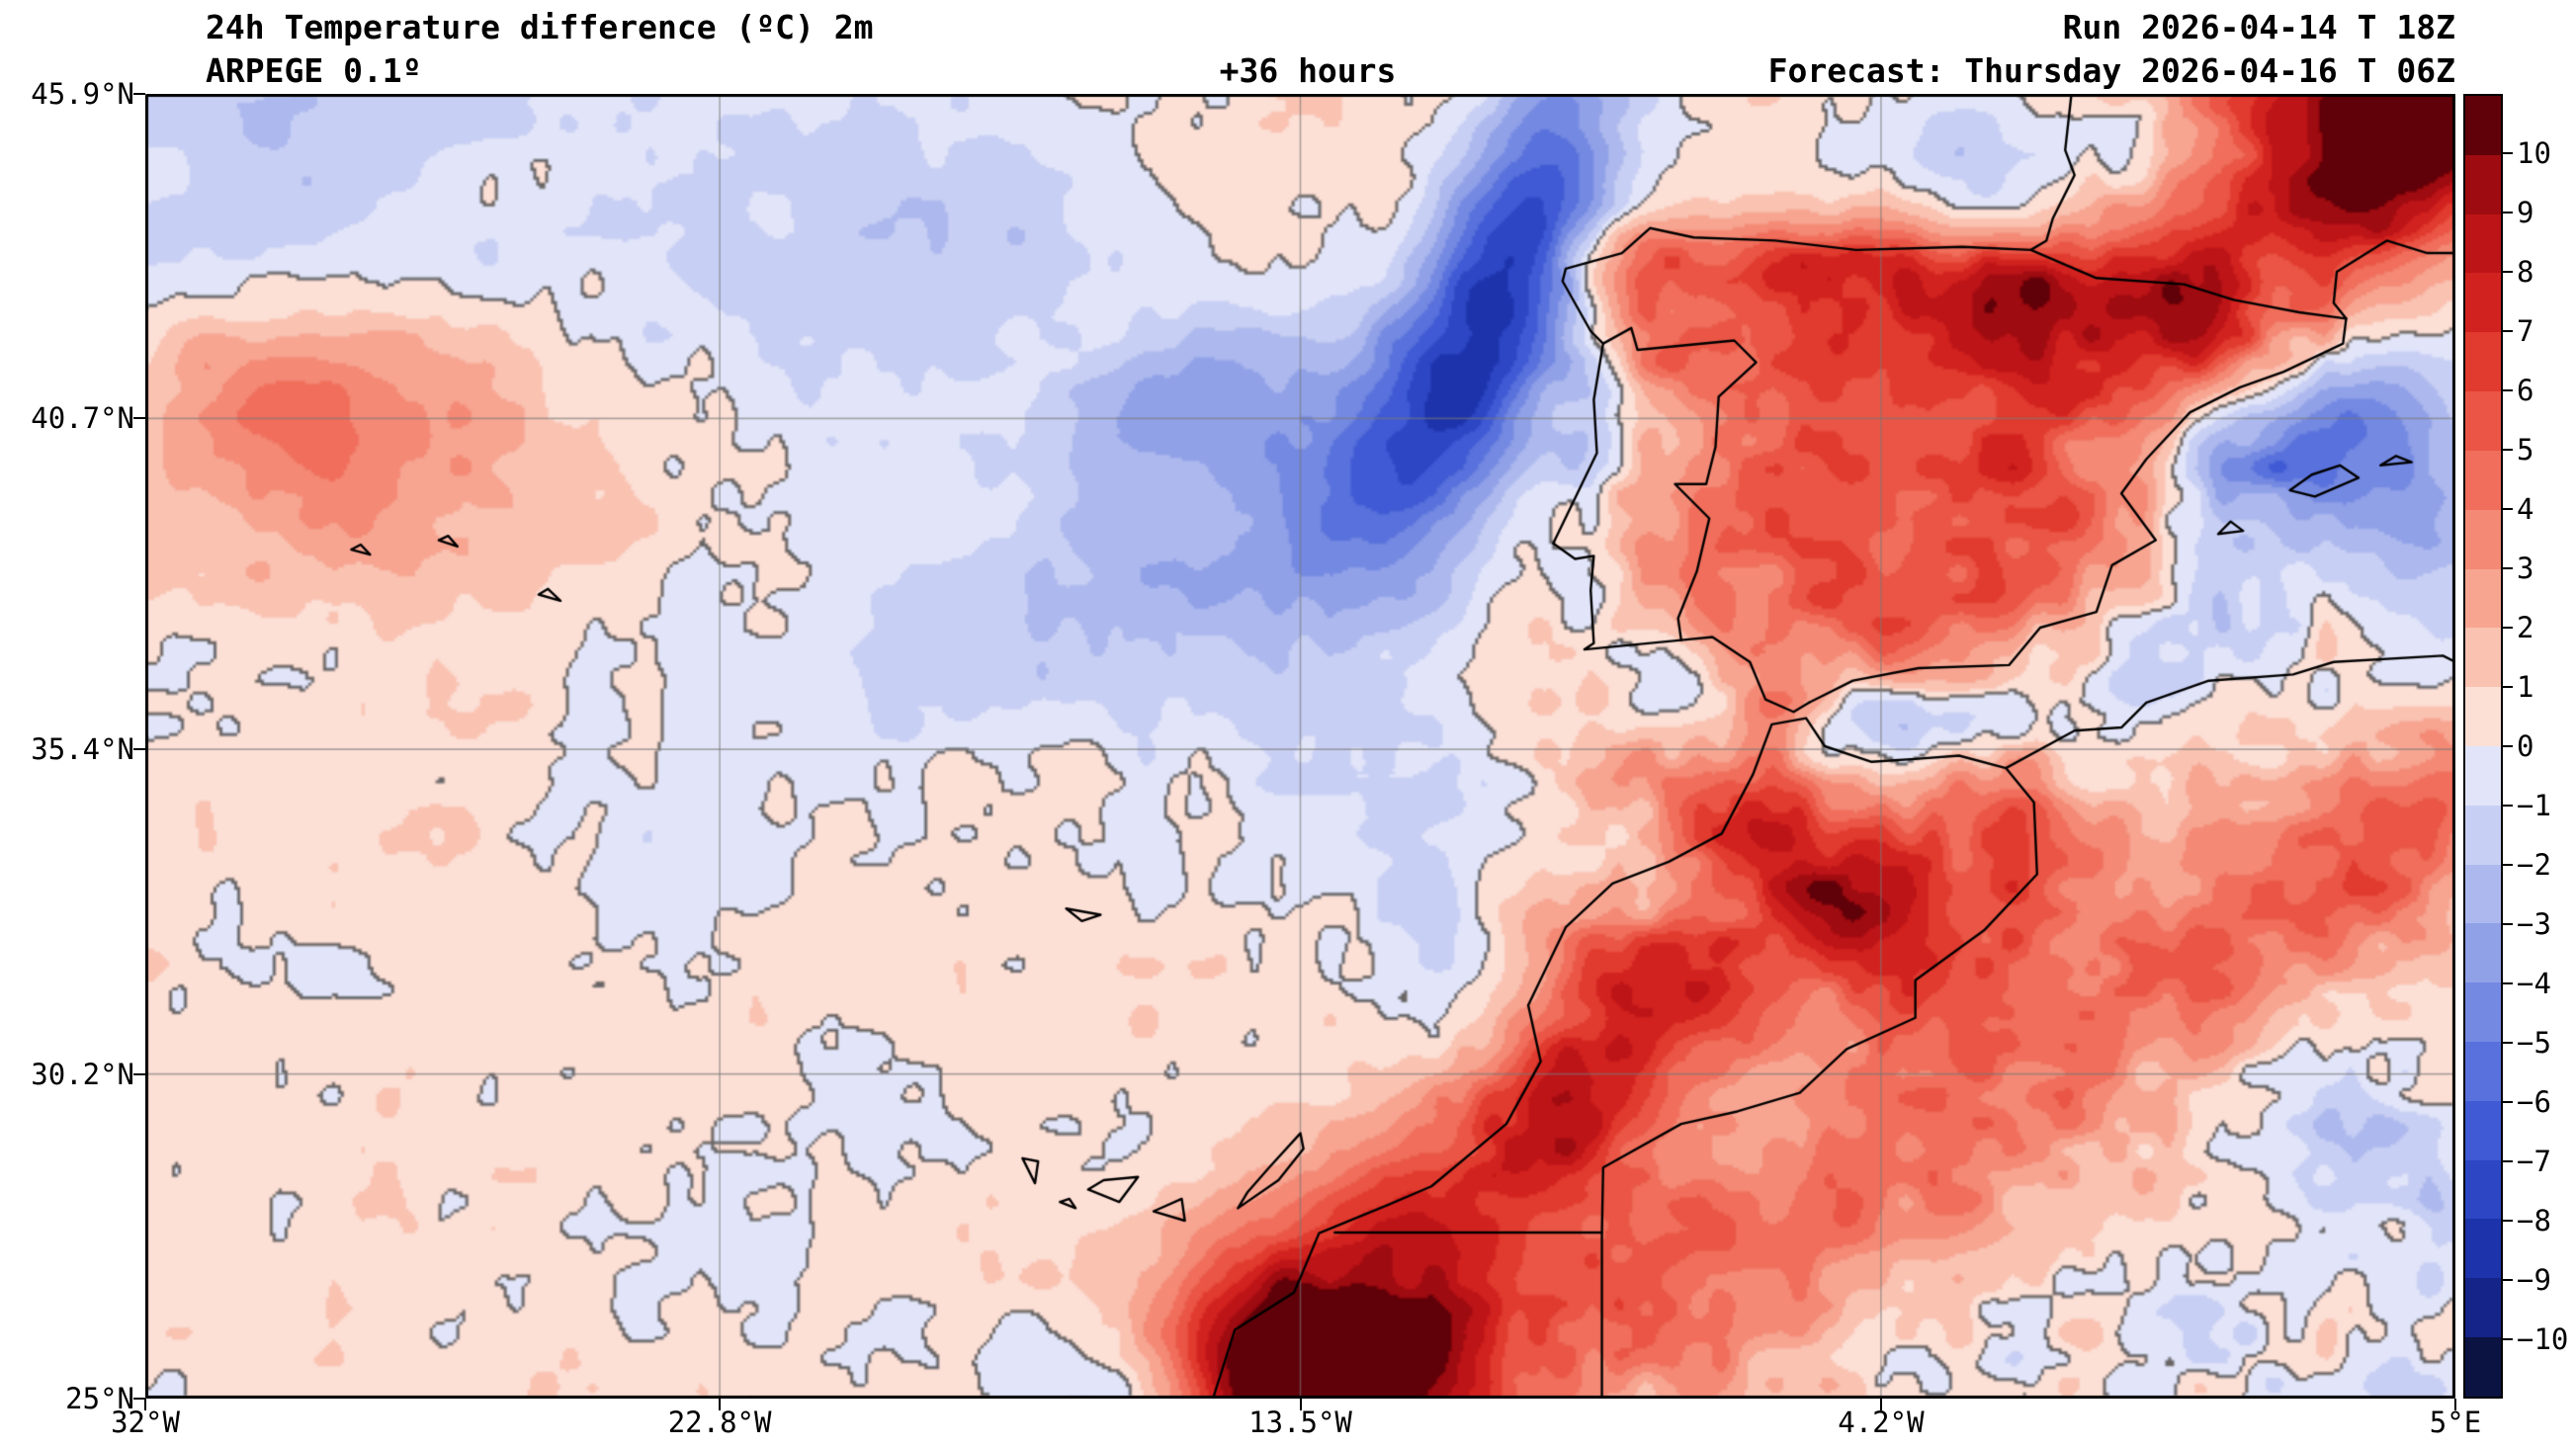  Describe the element at coordinates (1881, 1422) in the screenshot. I see `x-axis-tick-label: 4.2°W` at that location.